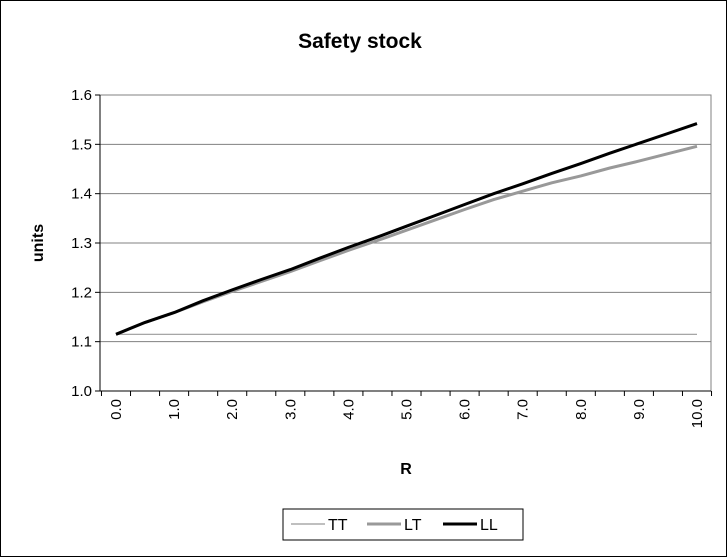 The image size is (727, 557). What do you see at coordinates (407, 409) in the screenshot?
I see `x-tick-label: 5.0` at bounding box center [407, 409].